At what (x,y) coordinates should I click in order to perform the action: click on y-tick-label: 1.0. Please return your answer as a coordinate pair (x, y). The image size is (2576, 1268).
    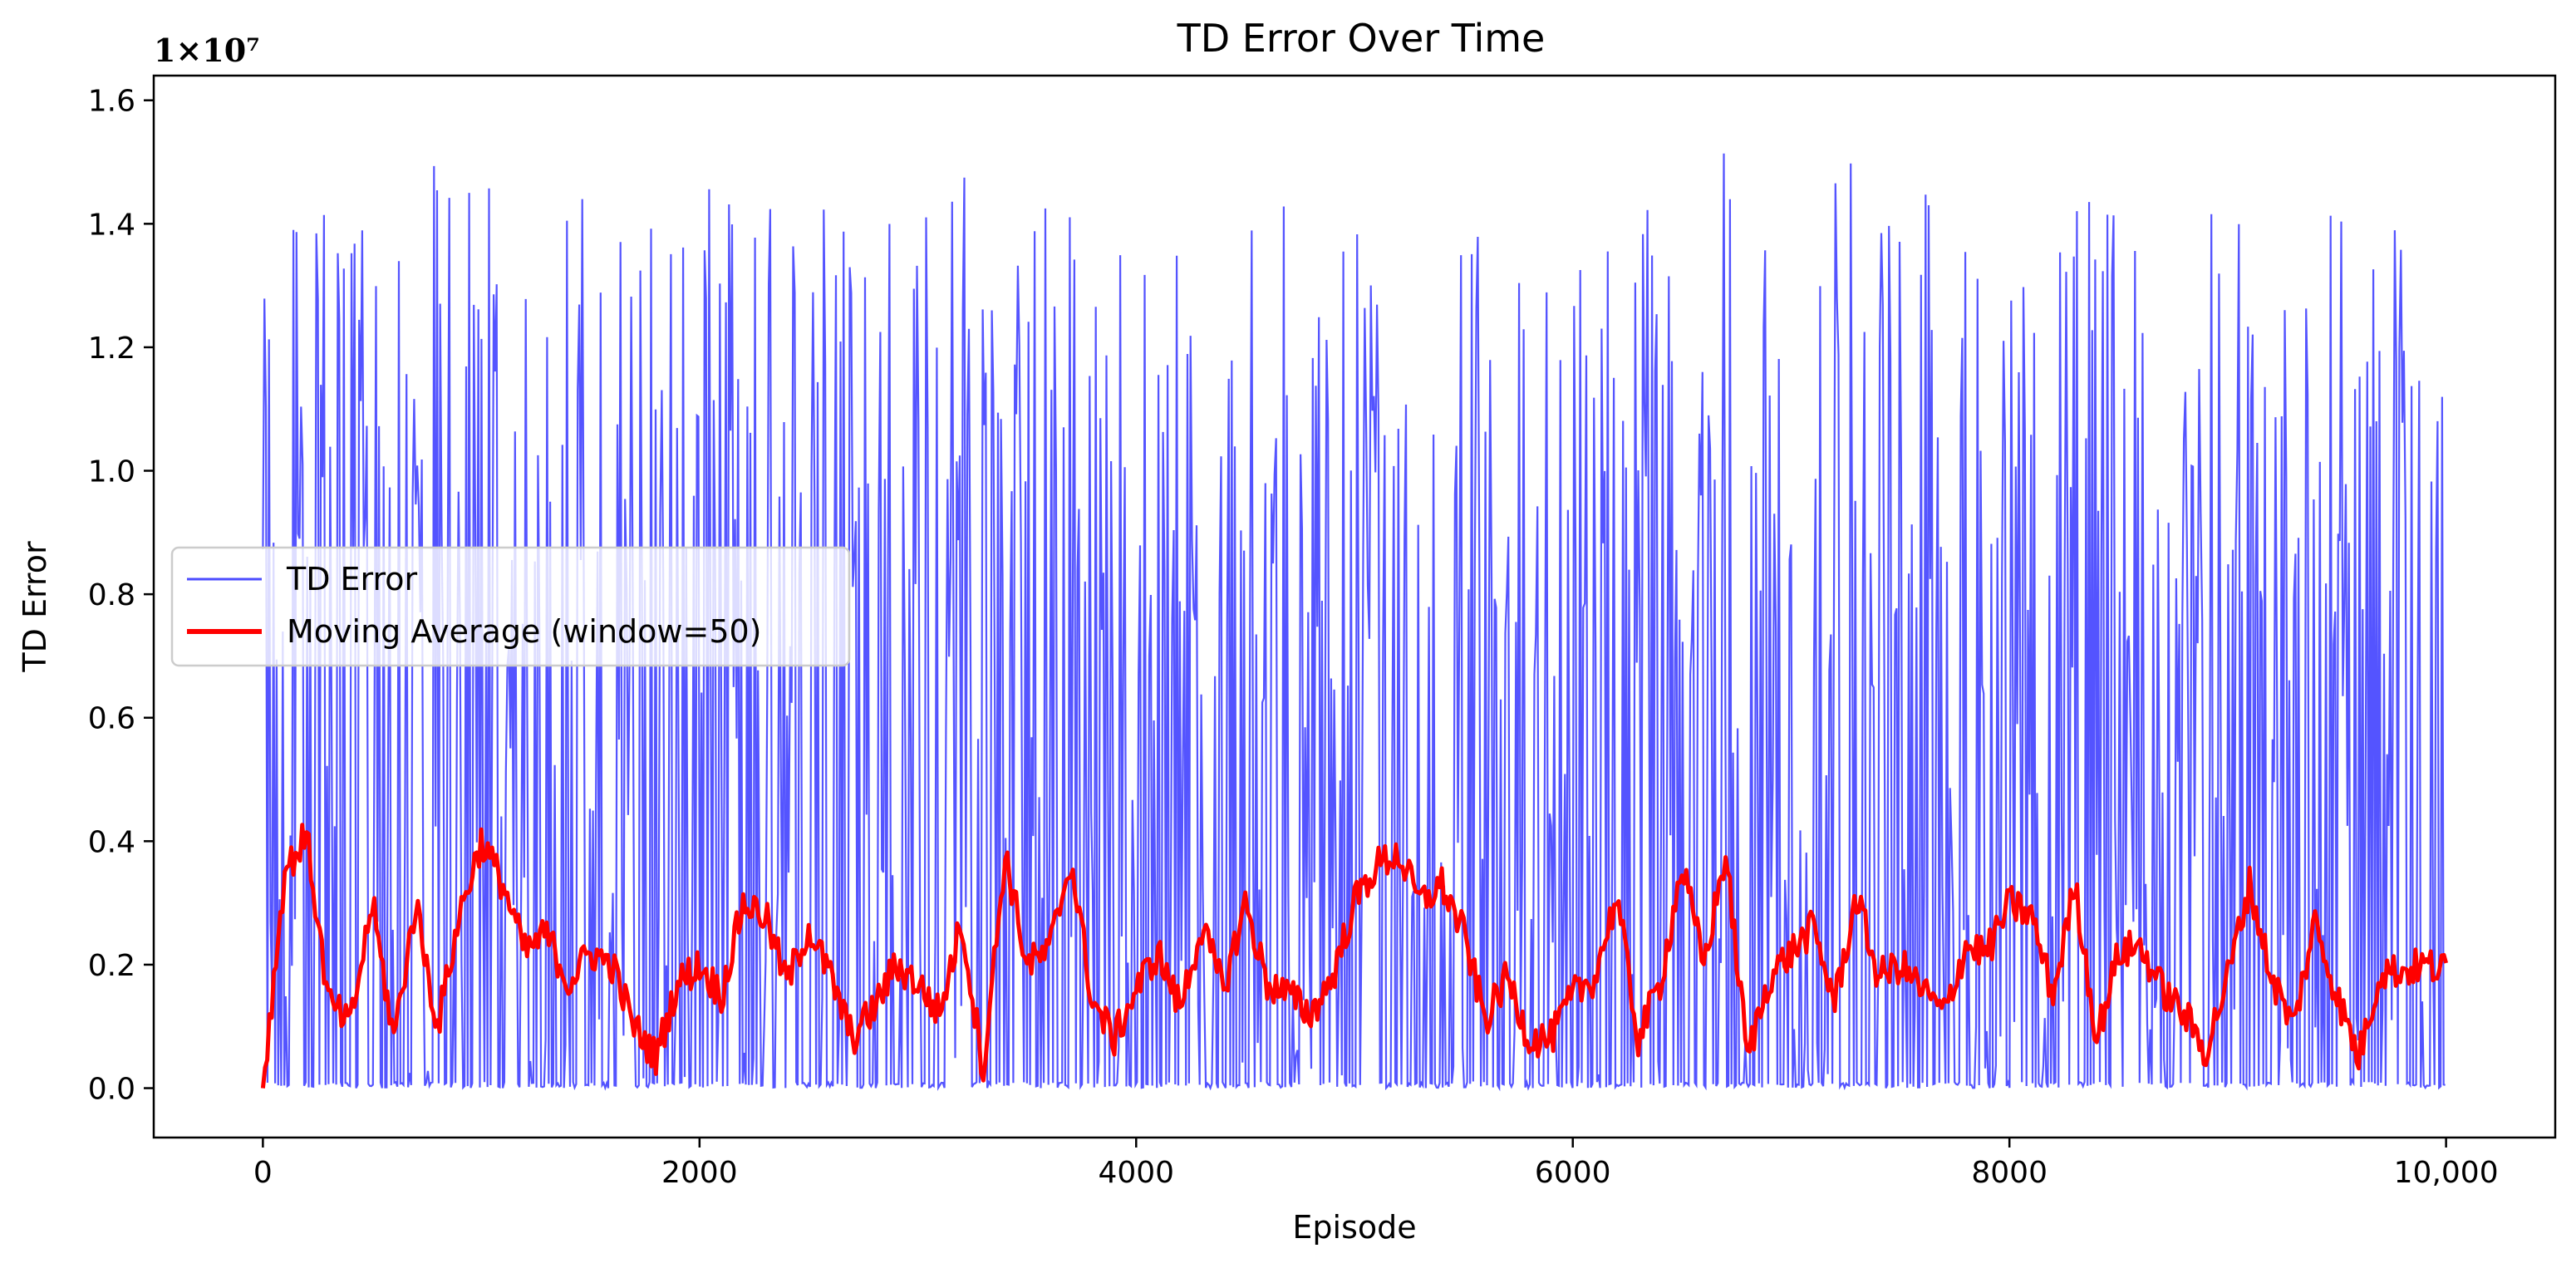
    Looking at the image, I should click on (111, 472).